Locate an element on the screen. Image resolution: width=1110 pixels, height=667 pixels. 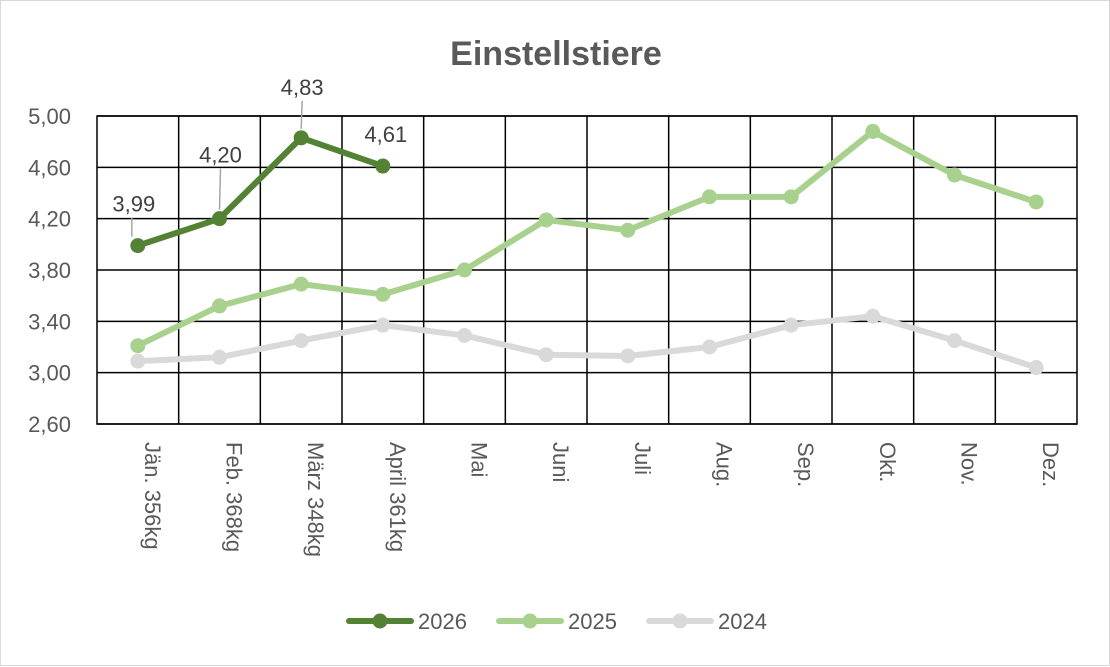
y-tick-label: 2,60 is located at coordinates (49, 424).